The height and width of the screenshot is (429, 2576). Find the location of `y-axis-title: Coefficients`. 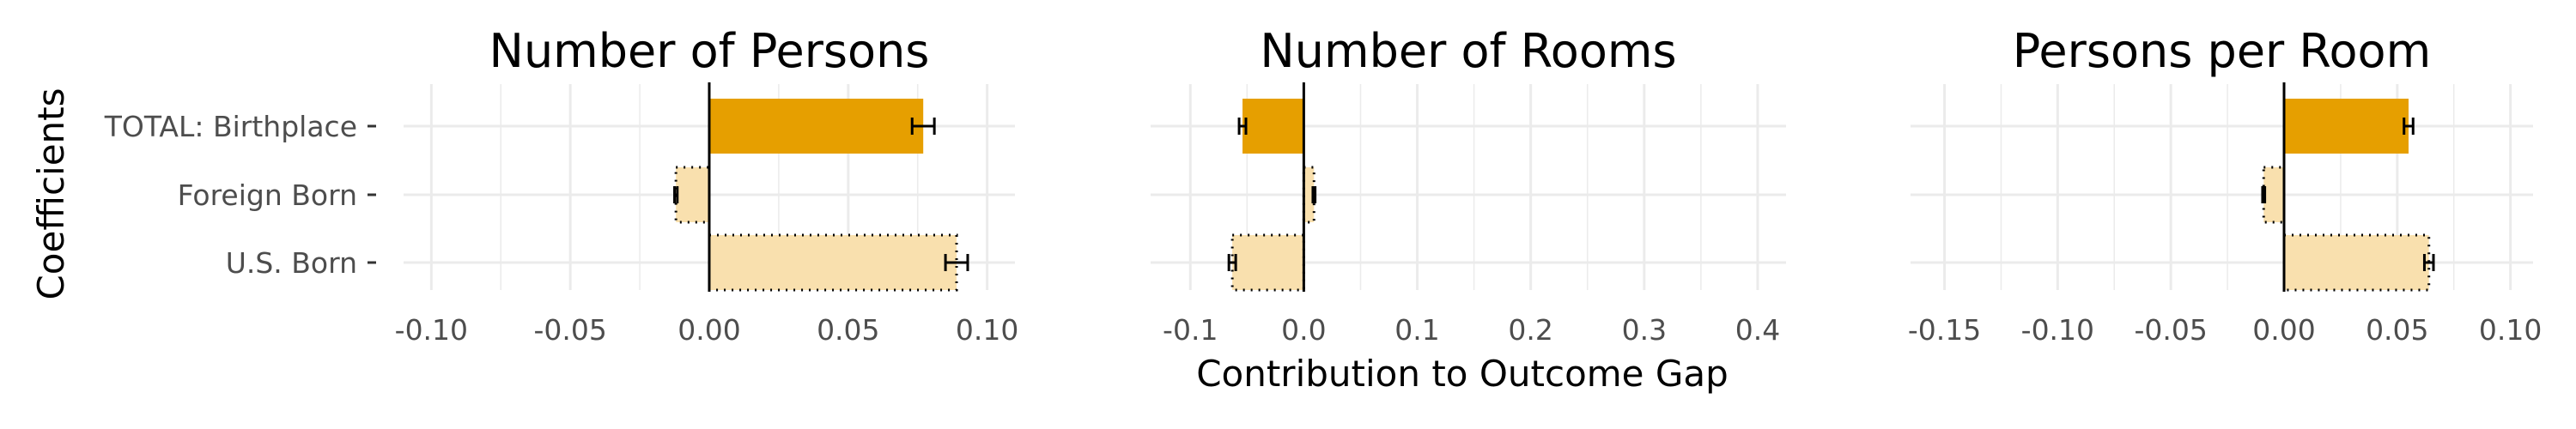

y-axis-title: Coefficients is located at coordinates (51, 194).